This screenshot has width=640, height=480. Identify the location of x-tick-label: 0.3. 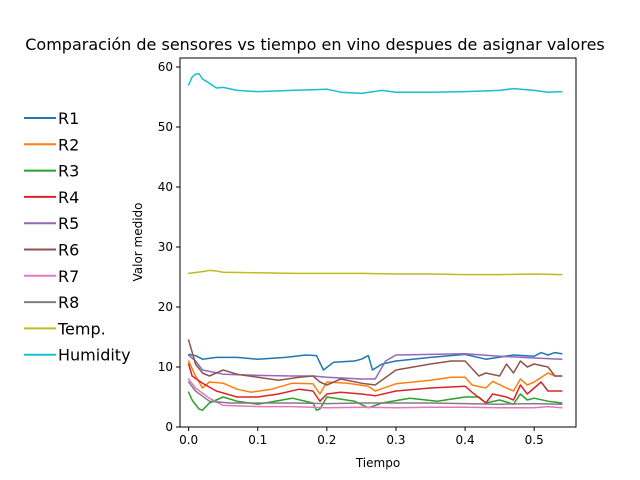
(395, 440).